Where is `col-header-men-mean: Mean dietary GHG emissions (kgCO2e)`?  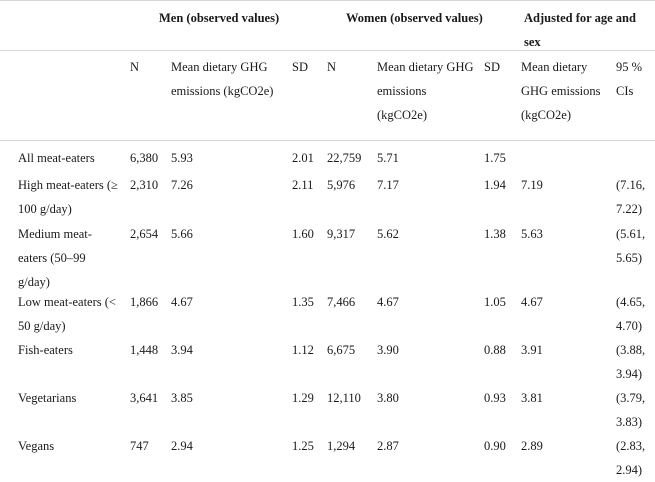
col-header-men-mean: Mean dietary GHG emissions (kgCO2e) is located at coordinates (222, 79).